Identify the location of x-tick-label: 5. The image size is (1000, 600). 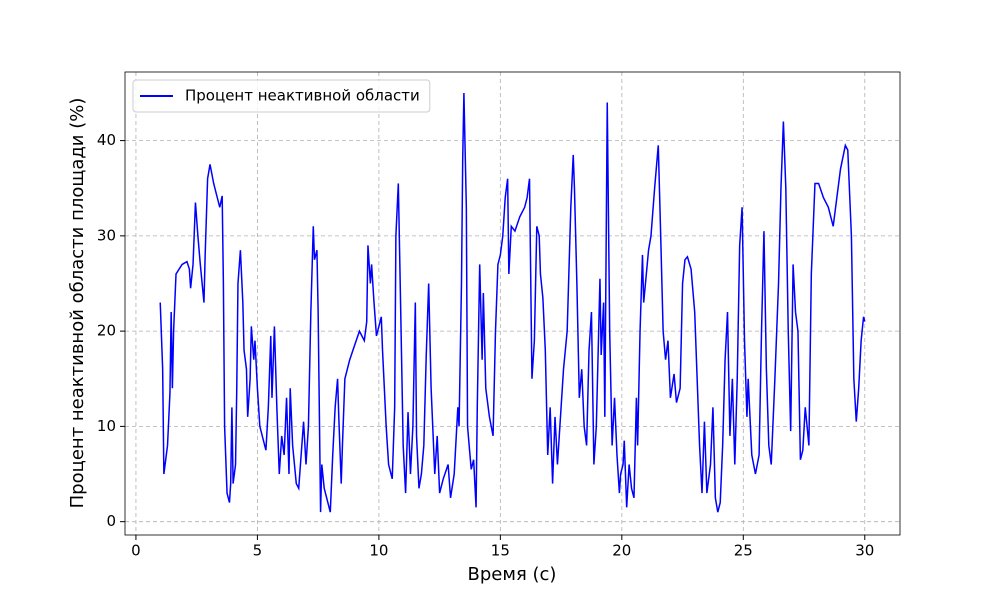
(258, 551).